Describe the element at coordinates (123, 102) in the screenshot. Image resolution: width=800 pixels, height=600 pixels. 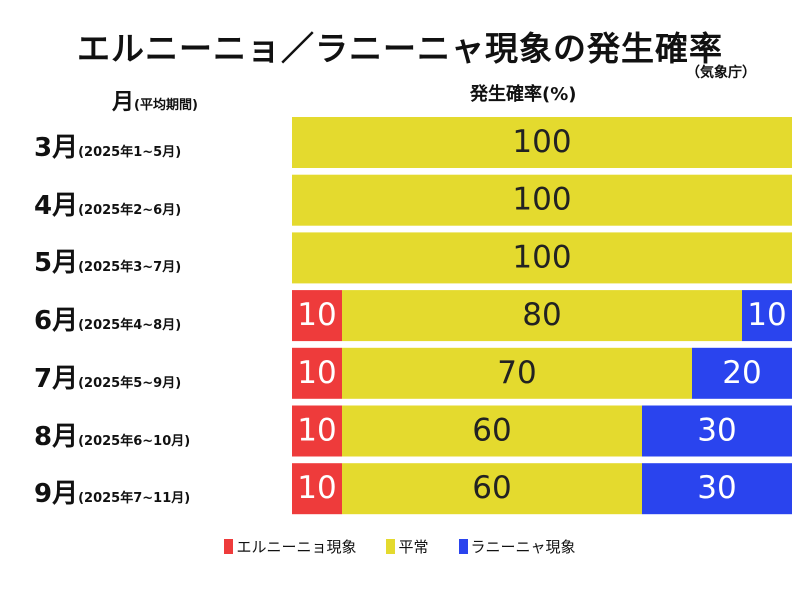
I see `month-header-main: 月` at that location.